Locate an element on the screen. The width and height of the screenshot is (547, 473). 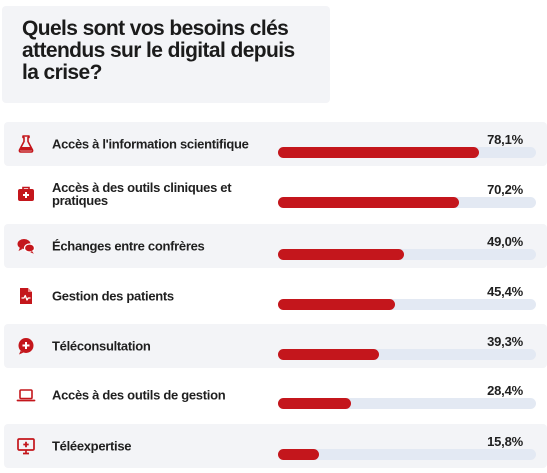
bar-row: Gestion des patients 45,4% is located at coordinates (275, 296).